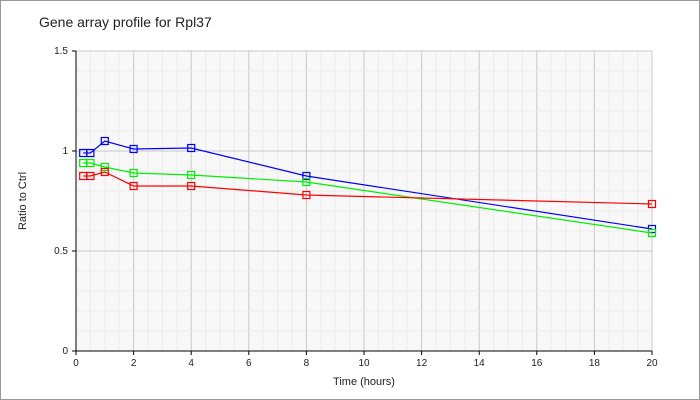  What do you see at coordinates (364, 382) in the screenshot?
I see `x-axis-label: Time (hours)` at bounding box center [364, 382].